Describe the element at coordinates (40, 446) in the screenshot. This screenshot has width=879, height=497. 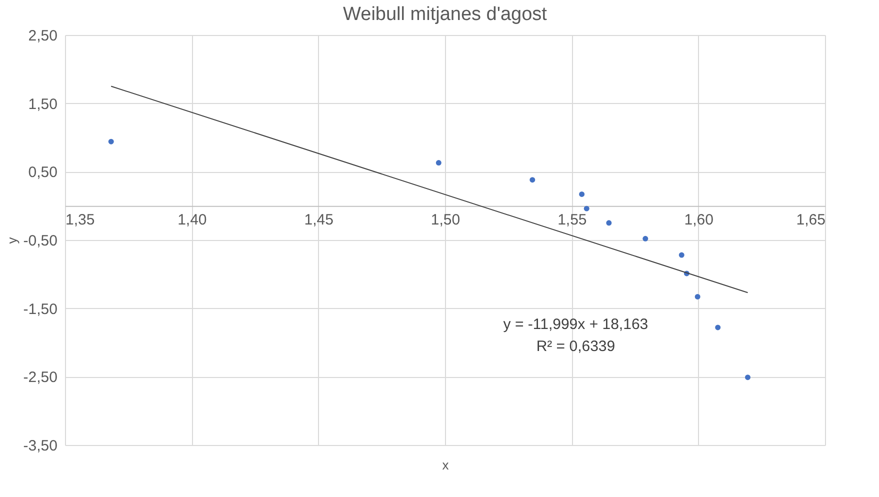
I see `y-tick-label: -3,50` at that location.